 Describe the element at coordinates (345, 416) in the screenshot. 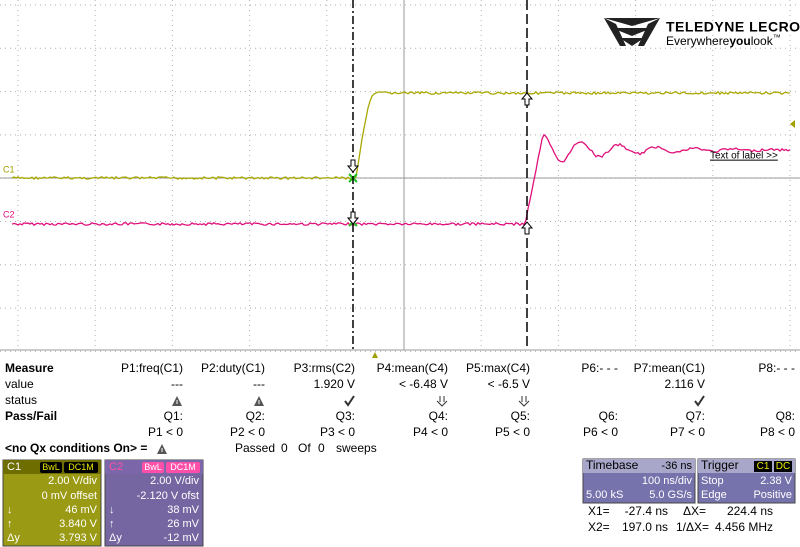

I see `label: Q3:` at that location.